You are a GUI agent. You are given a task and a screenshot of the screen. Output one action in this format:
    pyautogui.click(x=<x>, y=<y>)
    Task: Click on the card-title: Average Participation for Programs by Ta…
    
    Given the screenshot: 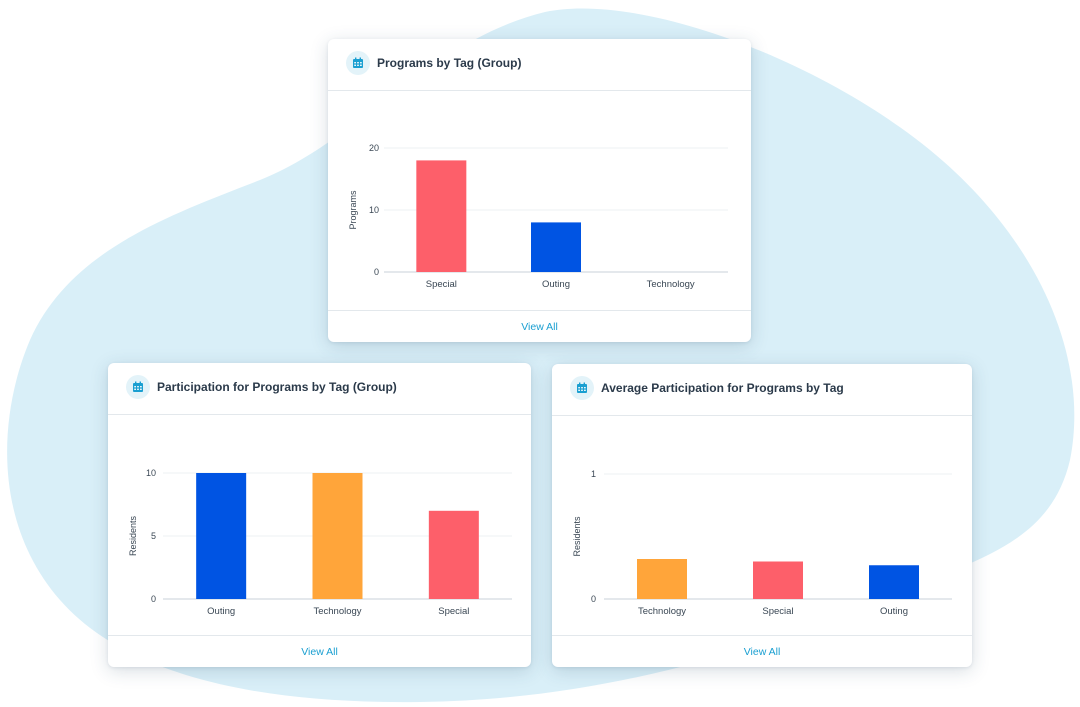 What is the action you would take?
    pyautogui.click(x=722, y=388)
    